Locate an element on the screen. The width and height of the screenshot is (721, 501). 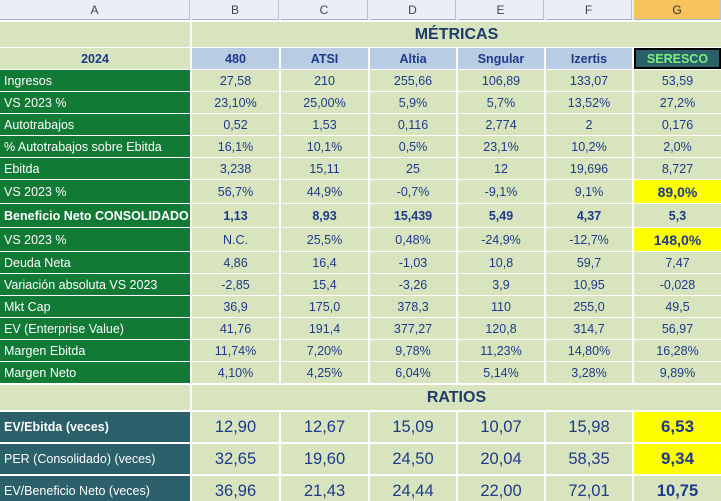
metric-value: 7,47 is located at coordinates (677, 262).